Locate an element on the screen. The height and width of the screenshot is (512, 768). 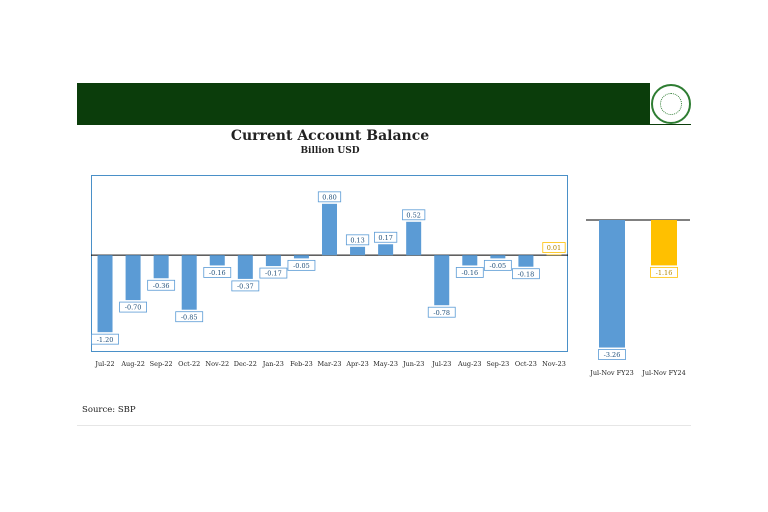
cumulative-data-label-0: -3.26 is located at coordinates (612, 355).